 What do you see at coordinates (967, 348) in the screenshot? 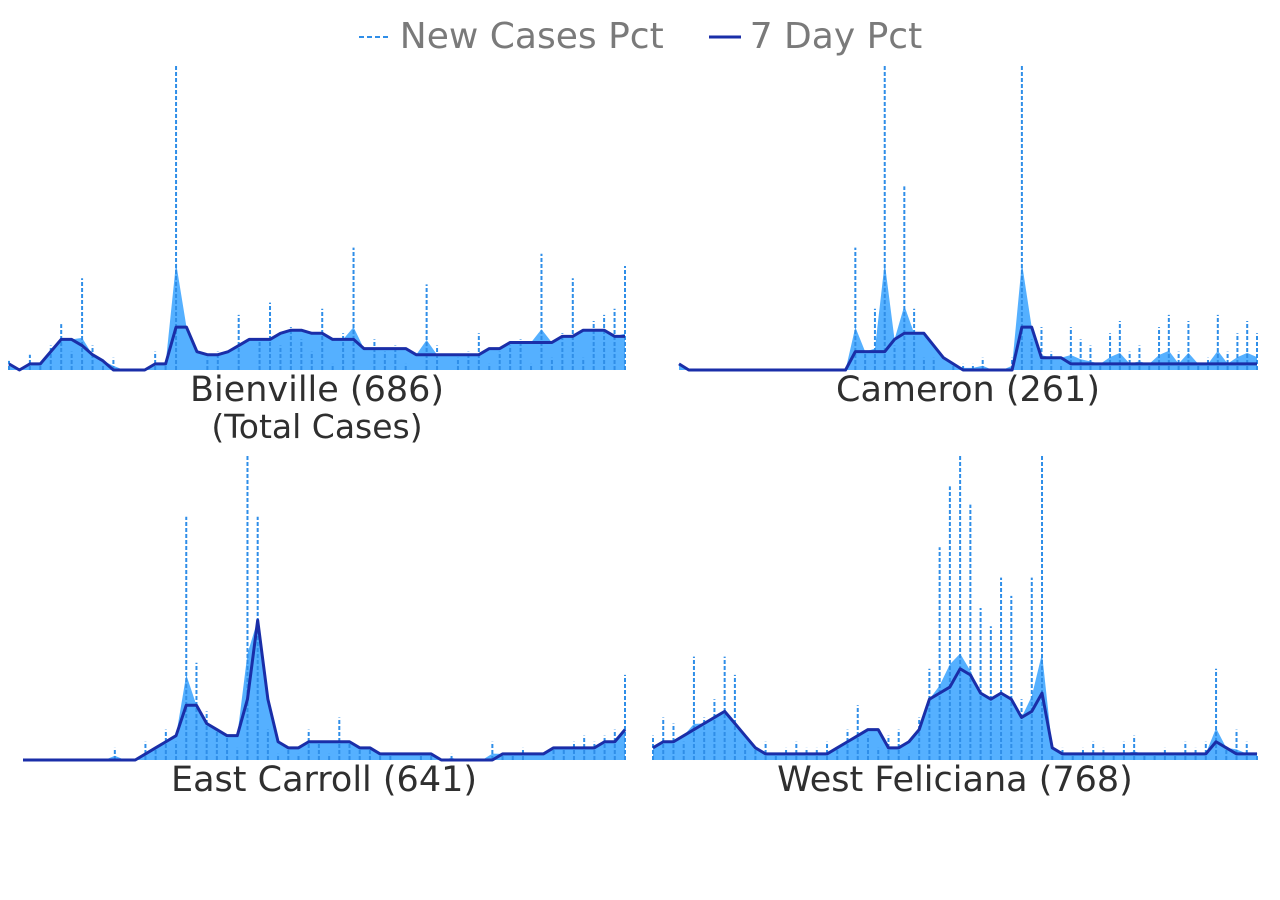
I see `seven-day-line-cameron` at bounding box center [967, 348].